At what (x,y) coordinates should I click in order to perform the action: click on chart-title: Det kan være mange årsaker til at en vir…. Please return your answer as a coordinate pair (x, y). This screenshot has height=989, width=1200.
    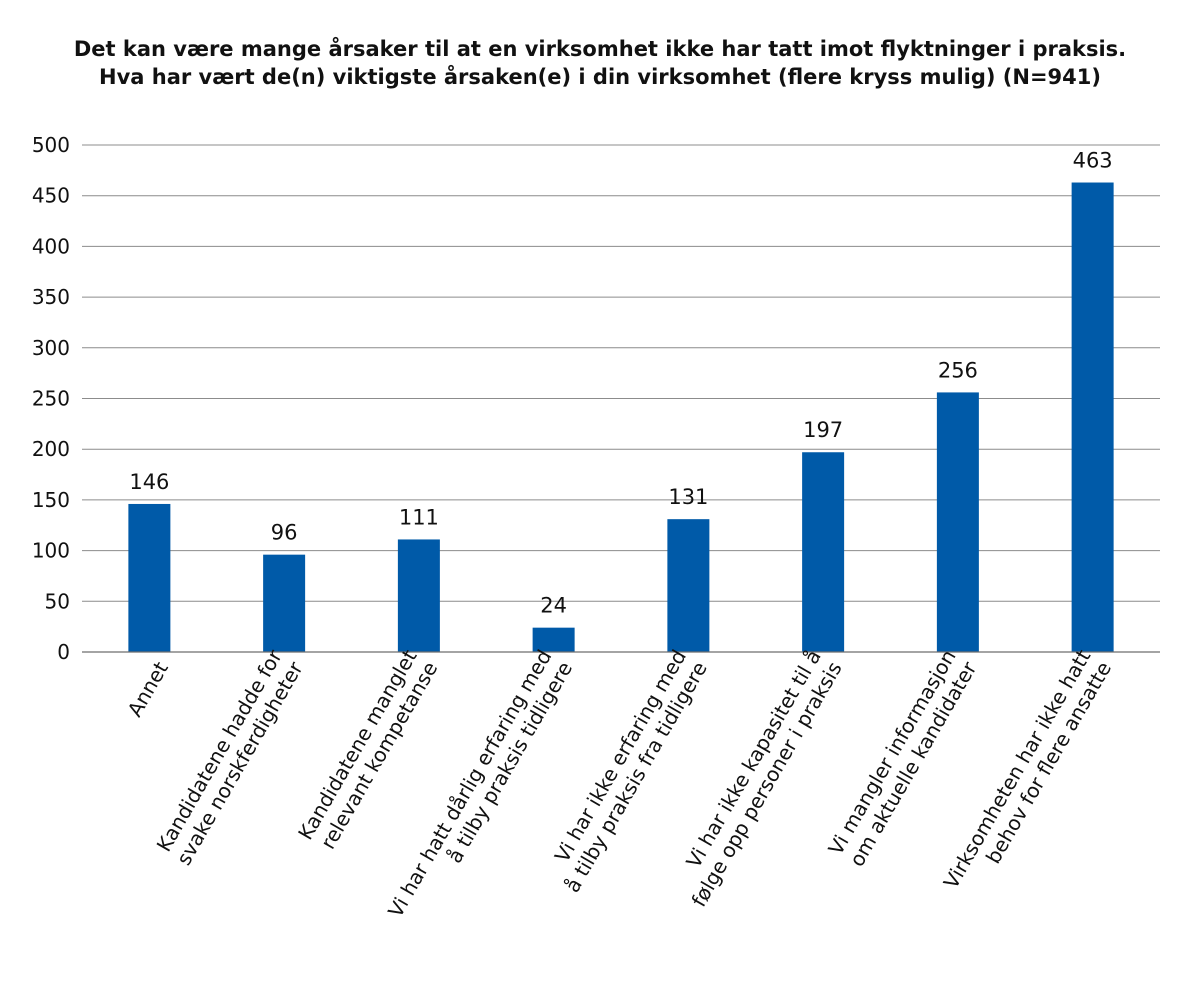
    Looking at the image, I should click on (600, 62).